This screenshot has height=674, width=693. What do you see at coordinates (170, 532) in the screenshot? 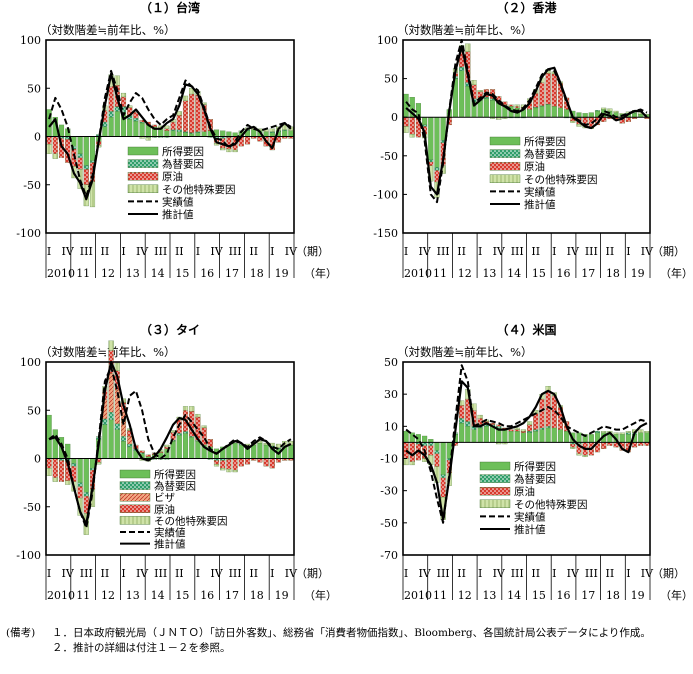
I see `legend-label: 実績値` at bounding box center [170, 532].